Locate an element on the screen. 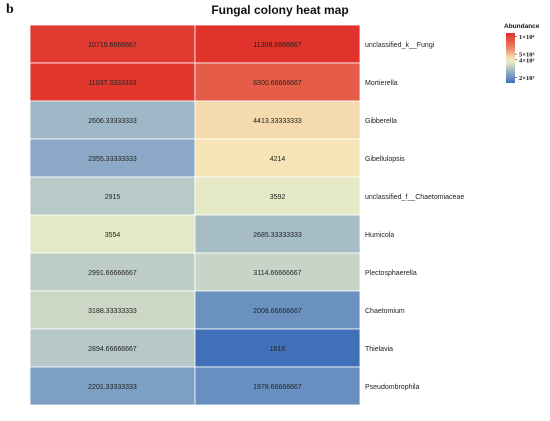 The height and width of the screenshot is (421, 550). cell-value-label: 2201.33333333 is located at coordinates (112, 387).